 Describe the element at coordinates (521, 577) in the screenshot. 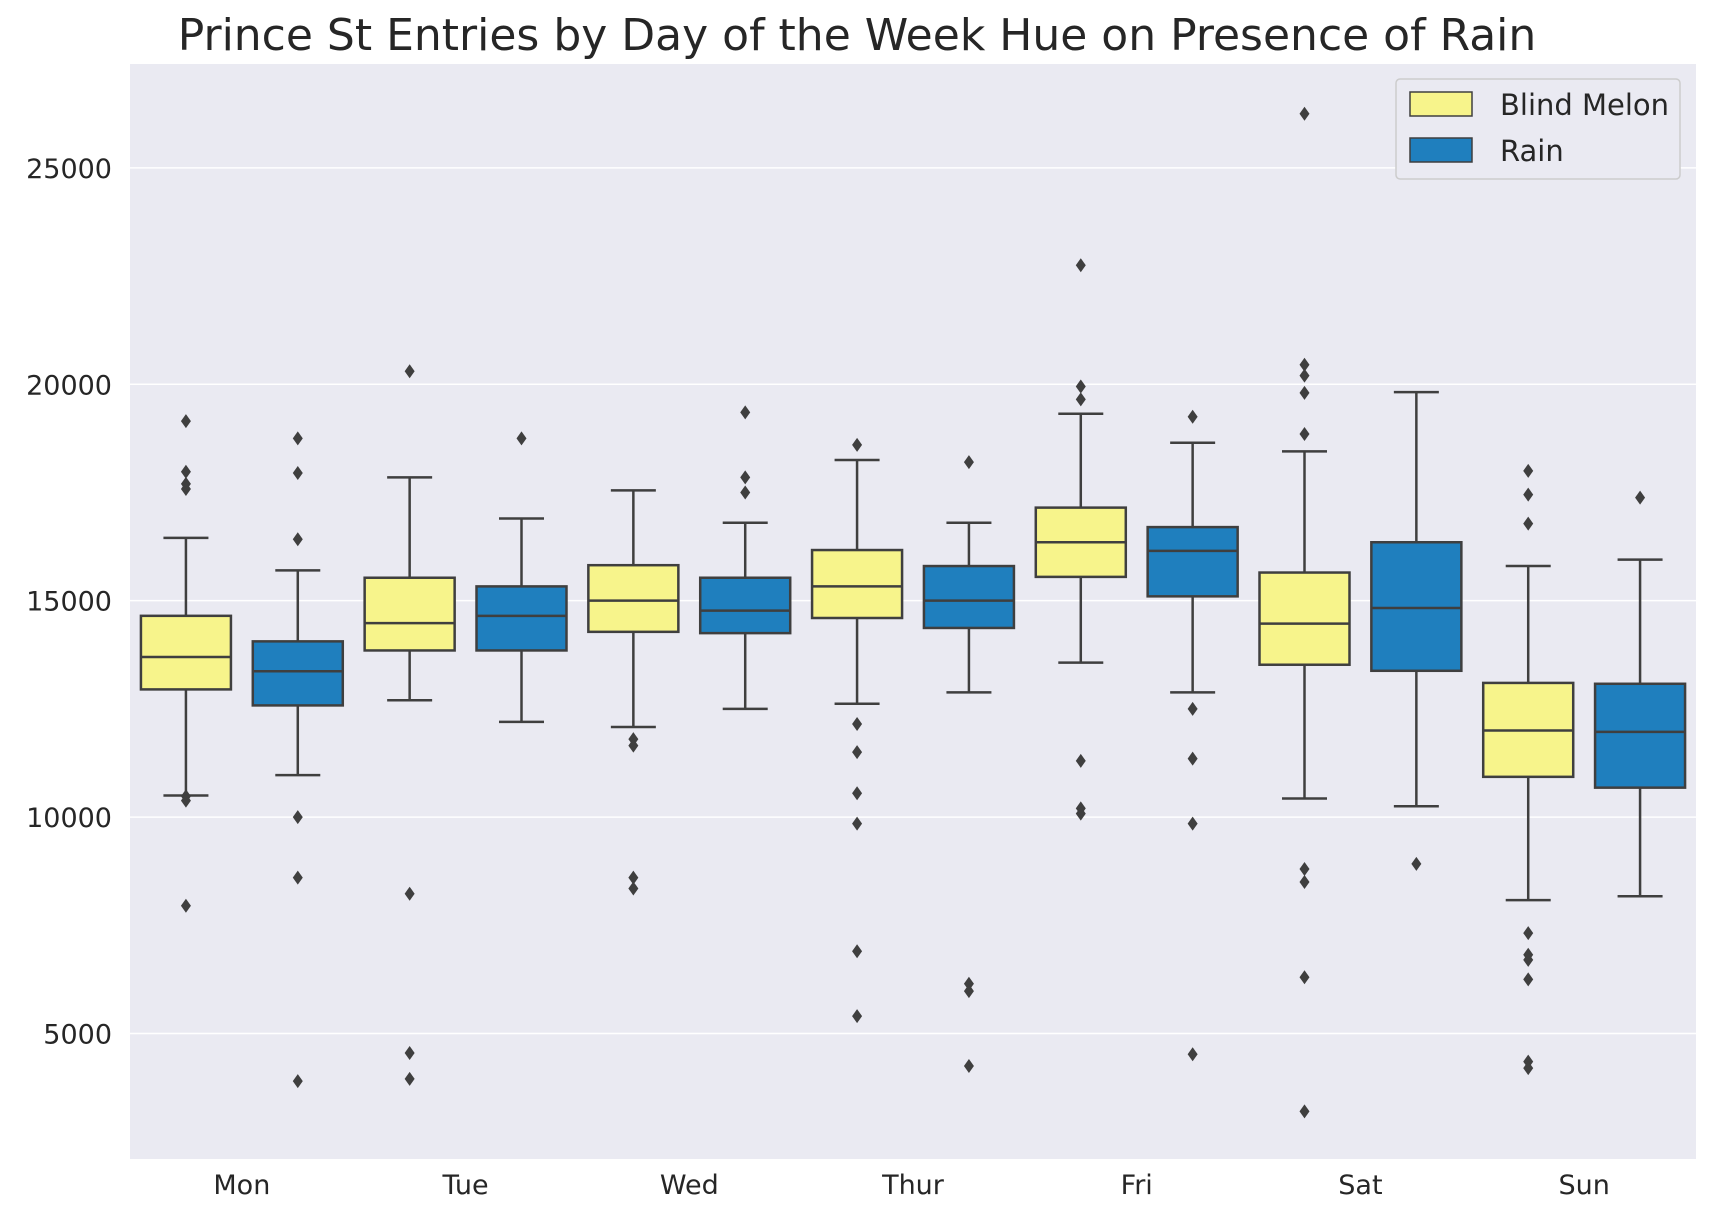

I see `box-rain-tue` at that location.